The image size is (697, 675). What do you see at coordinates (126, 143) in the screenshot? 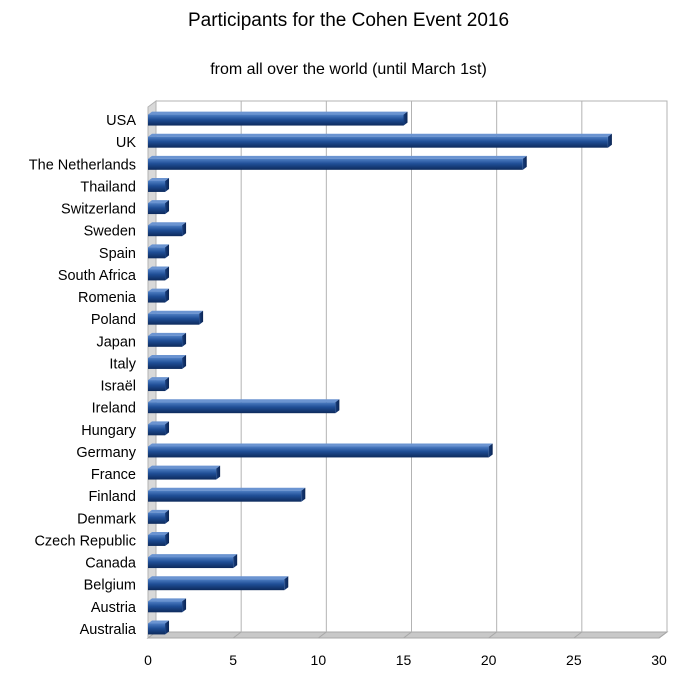
I see `category-label: UK` at bounding box center [126, 143].